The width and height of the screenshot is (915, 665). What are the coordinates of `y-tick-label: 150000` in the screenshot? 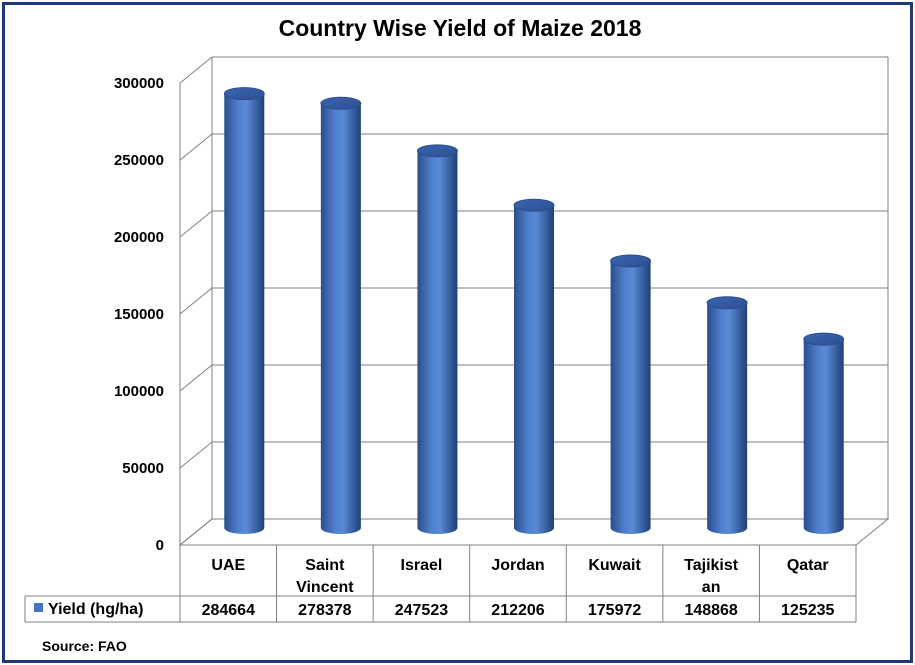 It's located at (139, 314).